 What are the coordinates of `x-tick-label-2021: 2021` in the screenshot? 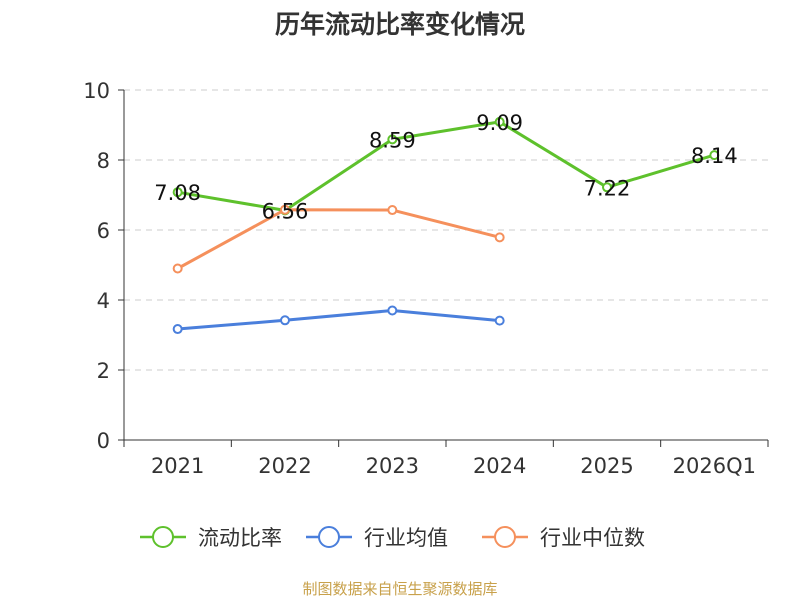 It's located at (177, 466).